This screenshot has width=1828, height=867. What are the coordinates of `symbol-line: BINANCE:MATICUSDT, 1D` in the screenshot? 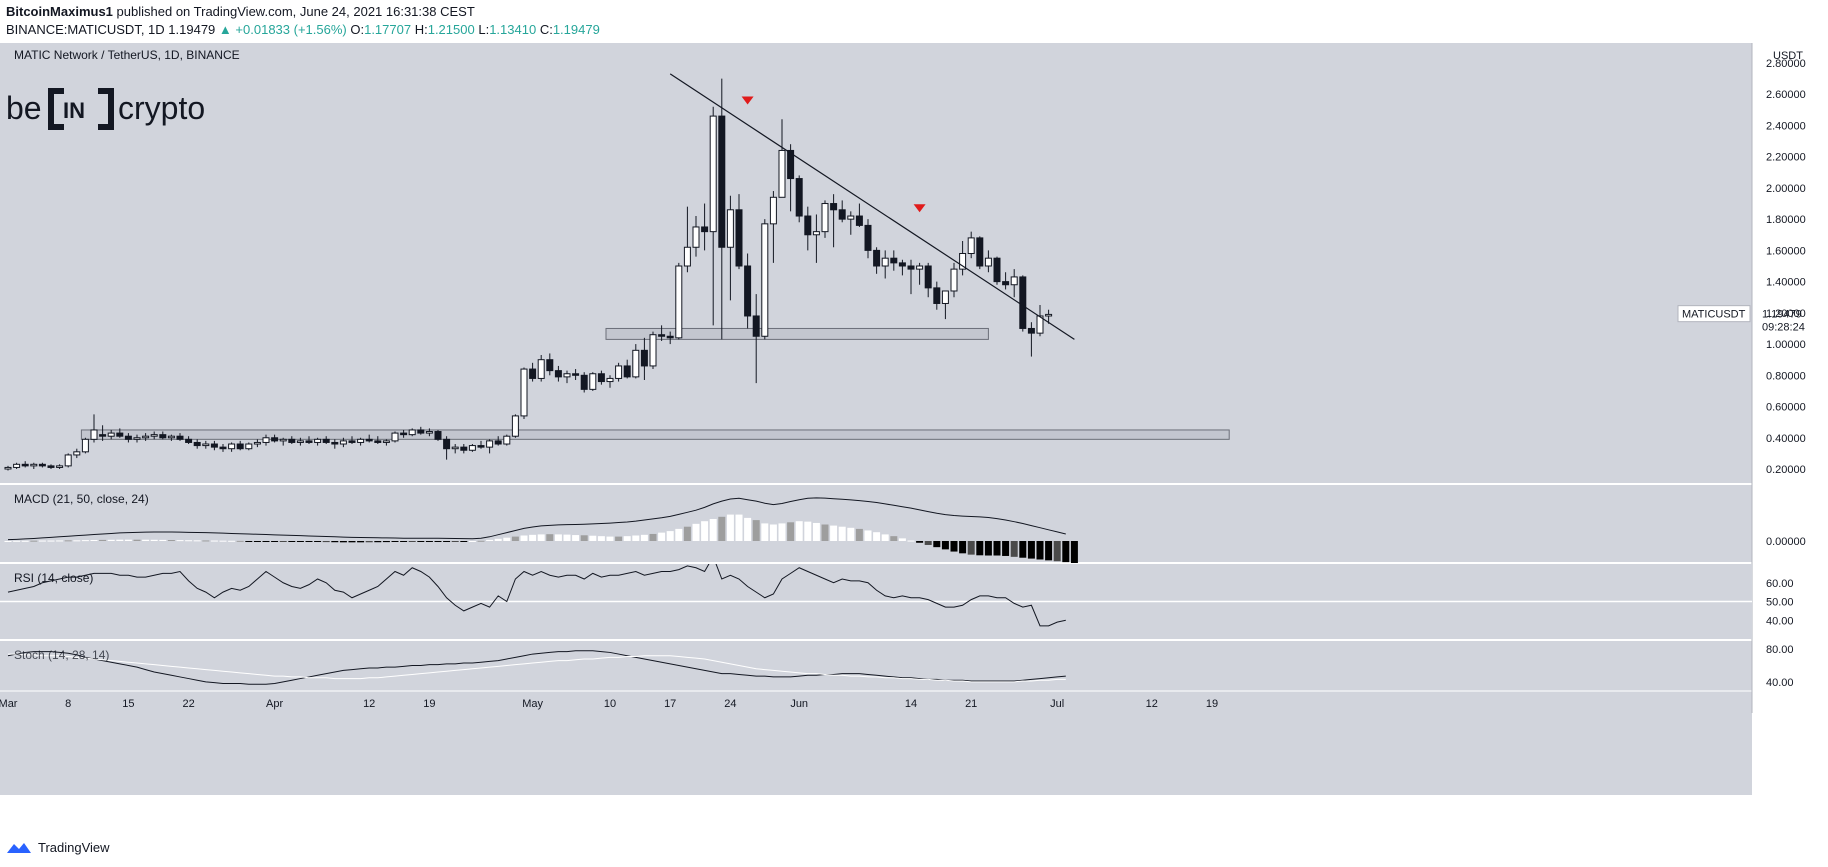 It's located at (85, 29).